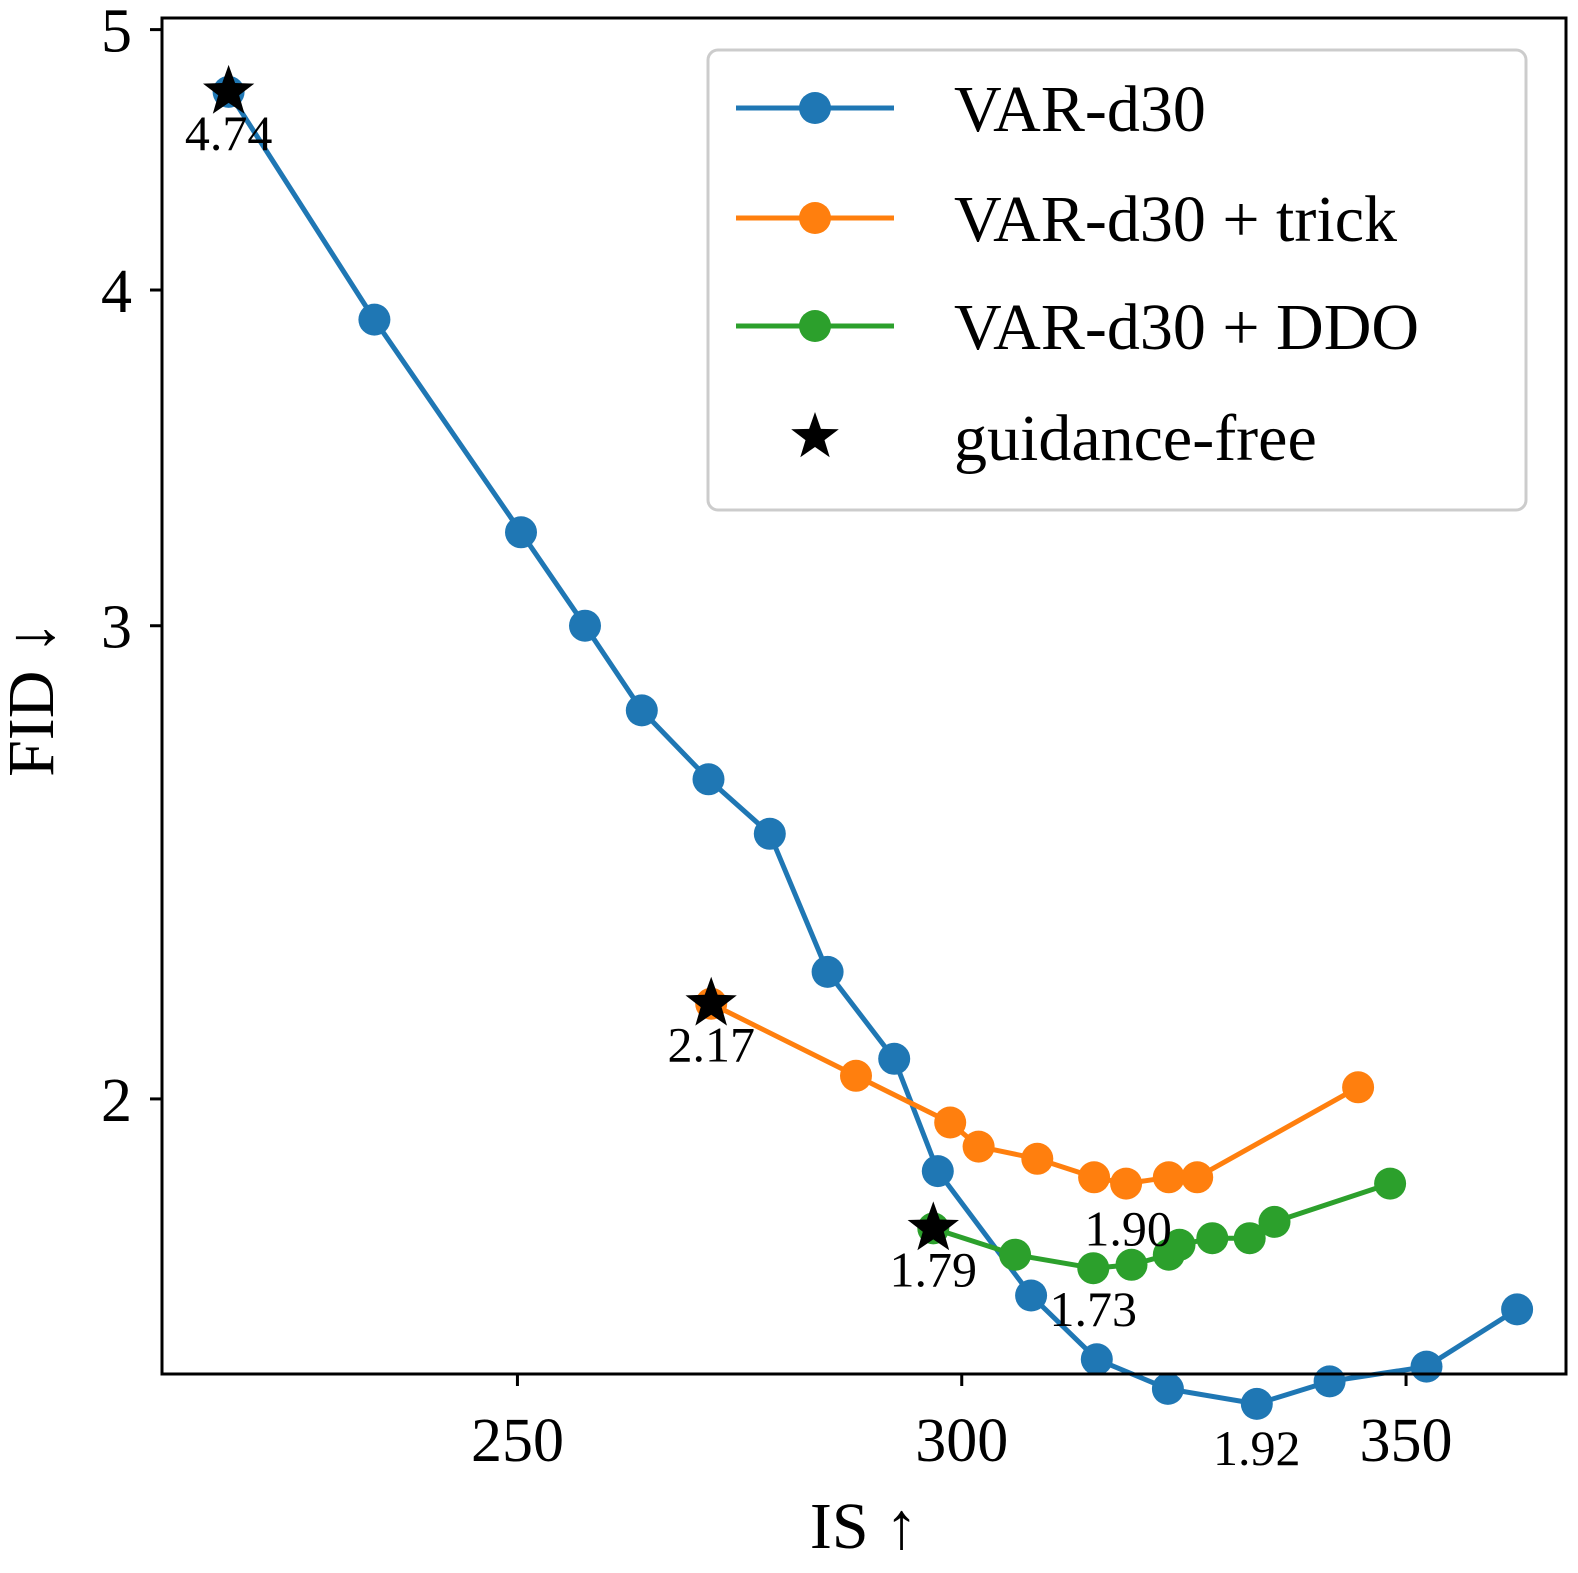 The image size is (1578, 1573). I want to click on legend-label-var-d30-trick: VAR-d30 + trick, so click(1175, 219).